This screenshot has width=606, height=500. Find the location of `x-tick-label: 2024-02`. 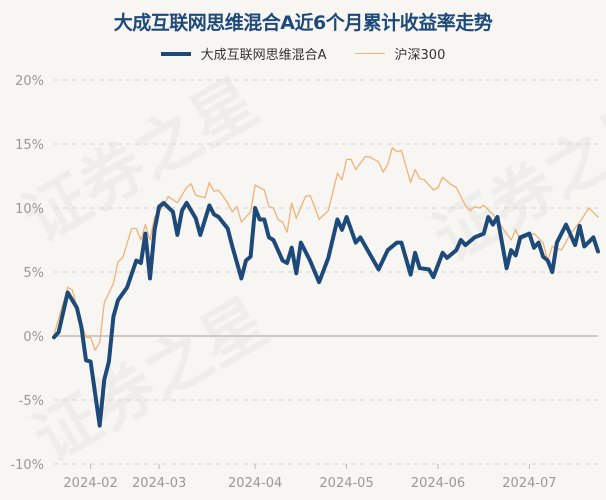

x-tick-label: 2024-02 is located at coordinates (90, 483).